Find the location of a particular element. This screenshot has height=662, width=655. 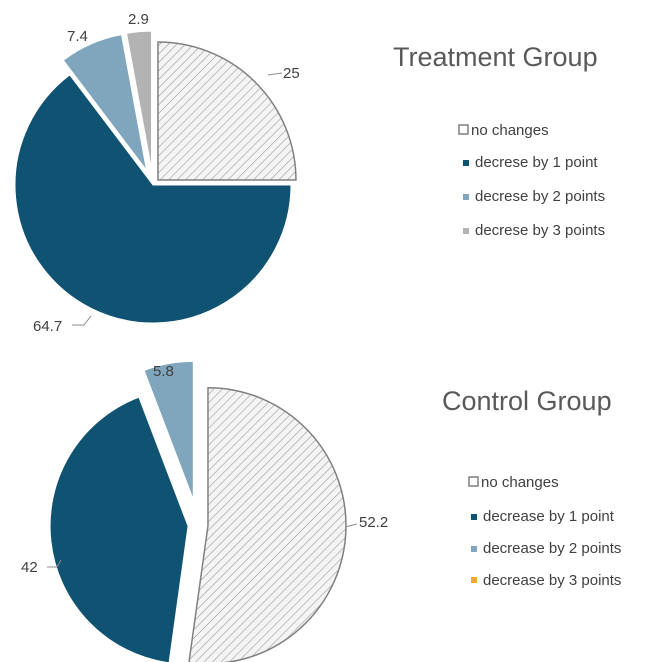

control-legend-label-3: decrease by 3 points is located at coordinates (552, 580).